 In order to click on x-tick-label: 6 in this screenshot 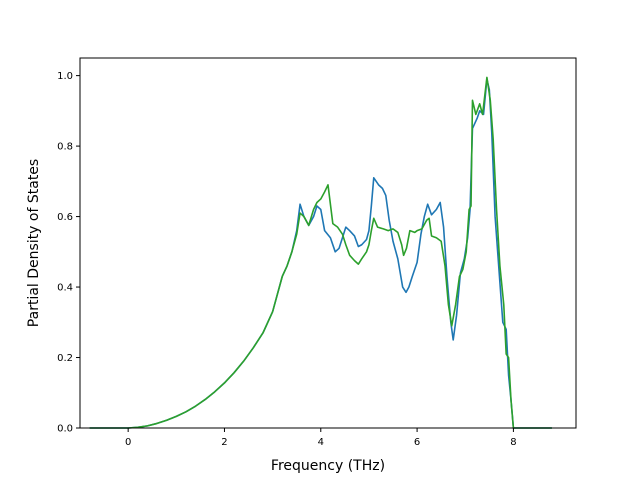, I will do `click(417, 442)`.